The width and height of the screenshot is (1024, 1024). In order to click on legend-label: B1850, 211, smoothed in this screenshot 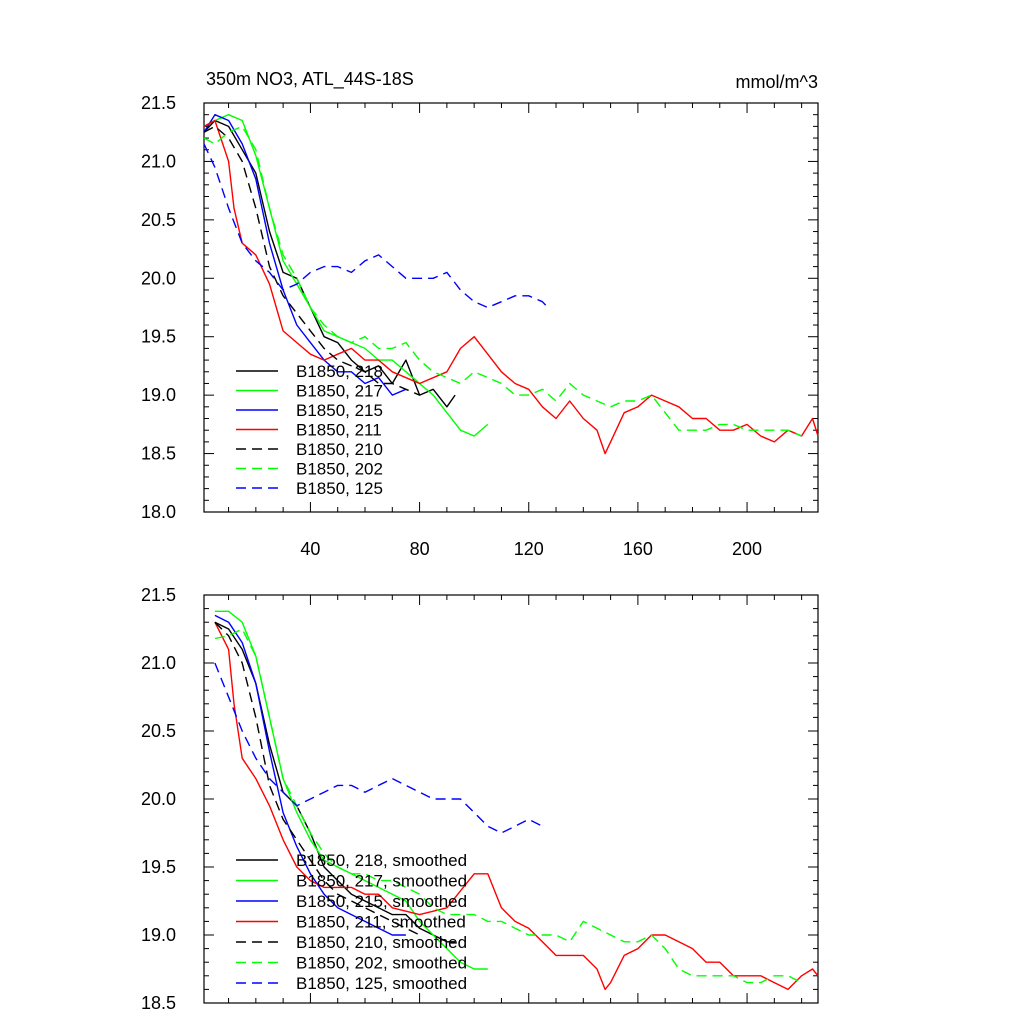, I will do `click(381, 922)`.